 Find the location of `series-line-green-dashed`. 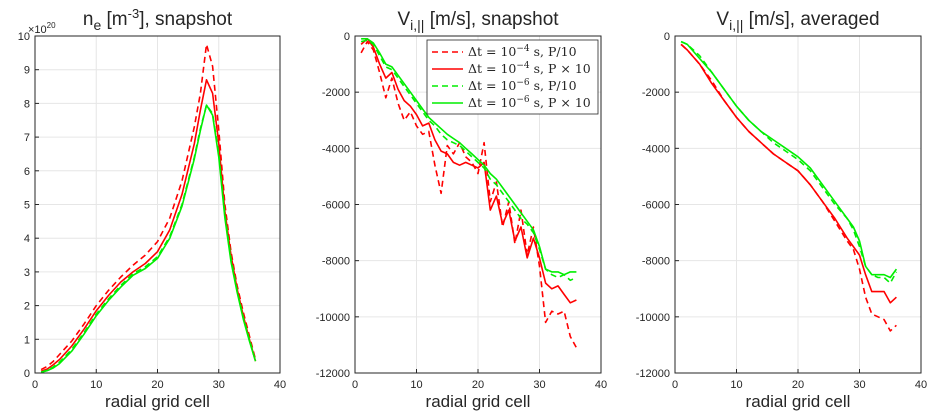

series-line-green-dashed is located at coordinates (789, 162).